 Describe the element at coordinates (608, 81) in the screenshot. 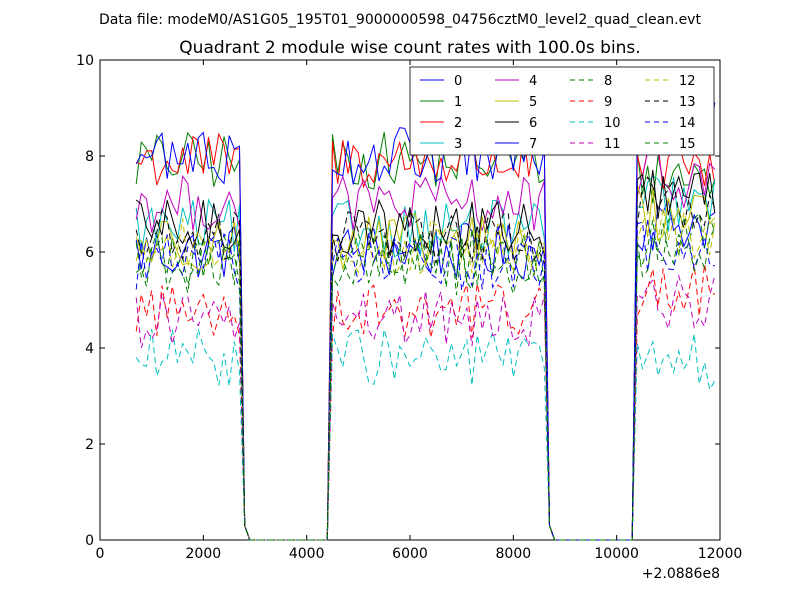

I see `legend-label-8: 8` at that location.